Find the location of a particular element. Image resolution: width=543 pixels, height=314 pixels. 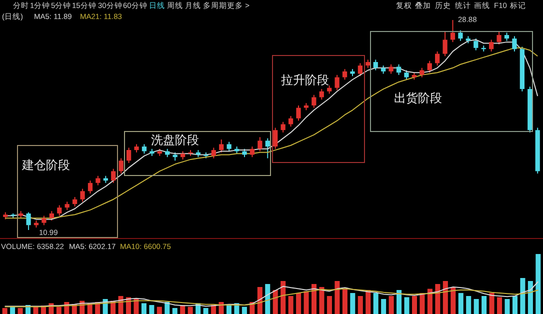

annotation: 出货阶段 is located at coordinates (418, 98).